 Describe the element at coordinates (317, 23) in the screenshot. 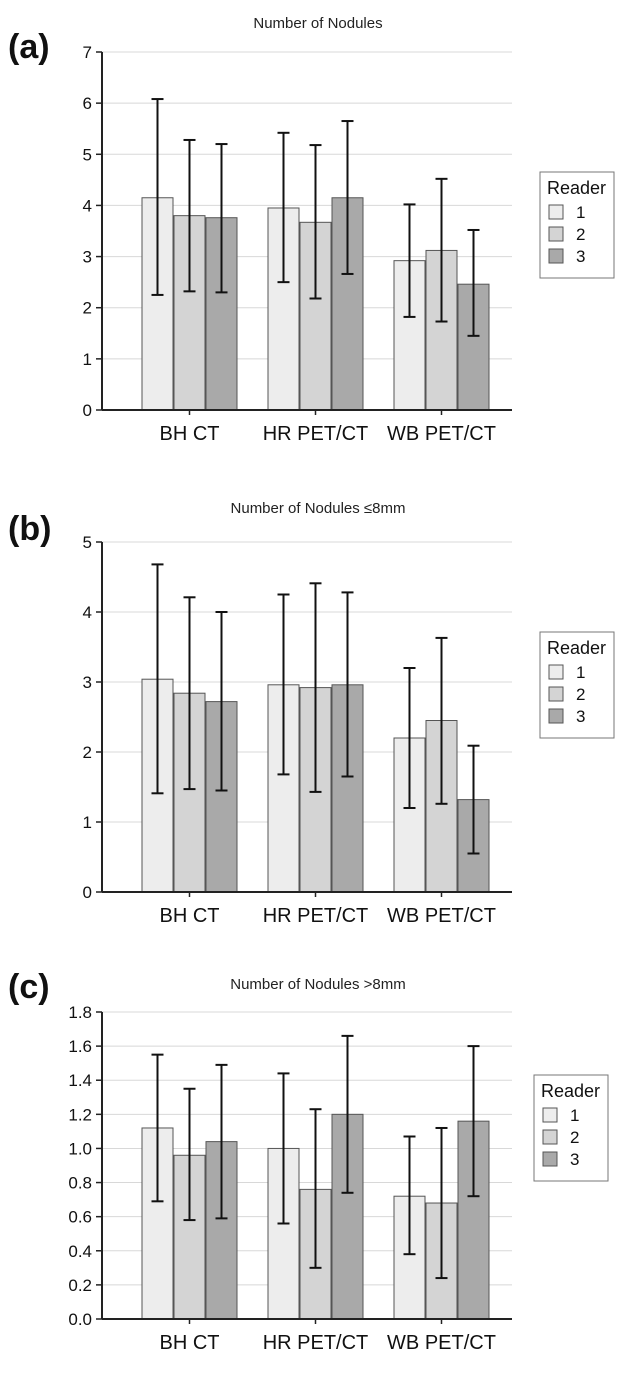

I see `chart-title: Number of Nodules` at that location.